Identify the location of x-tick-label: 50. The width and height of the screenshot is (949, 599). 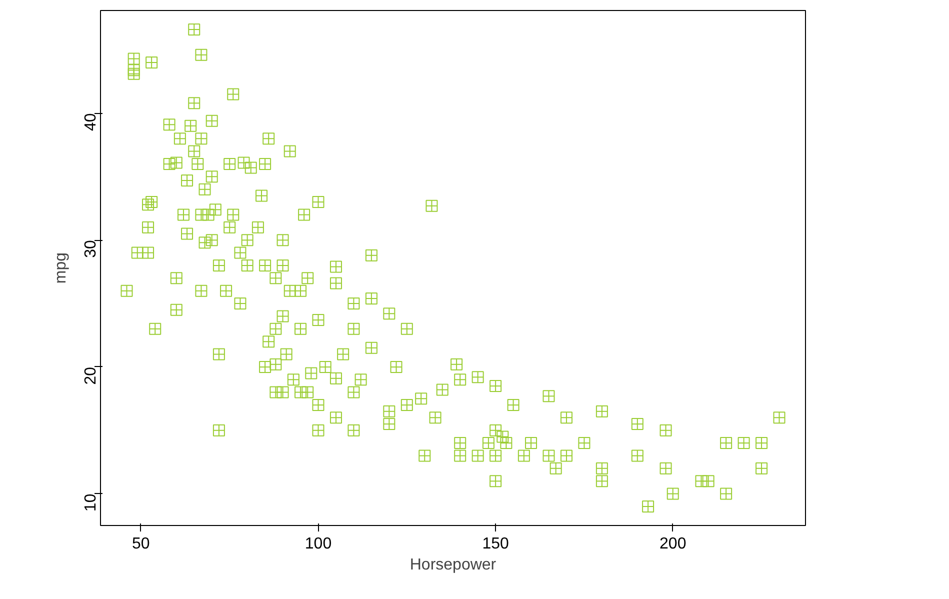
(141, 544).